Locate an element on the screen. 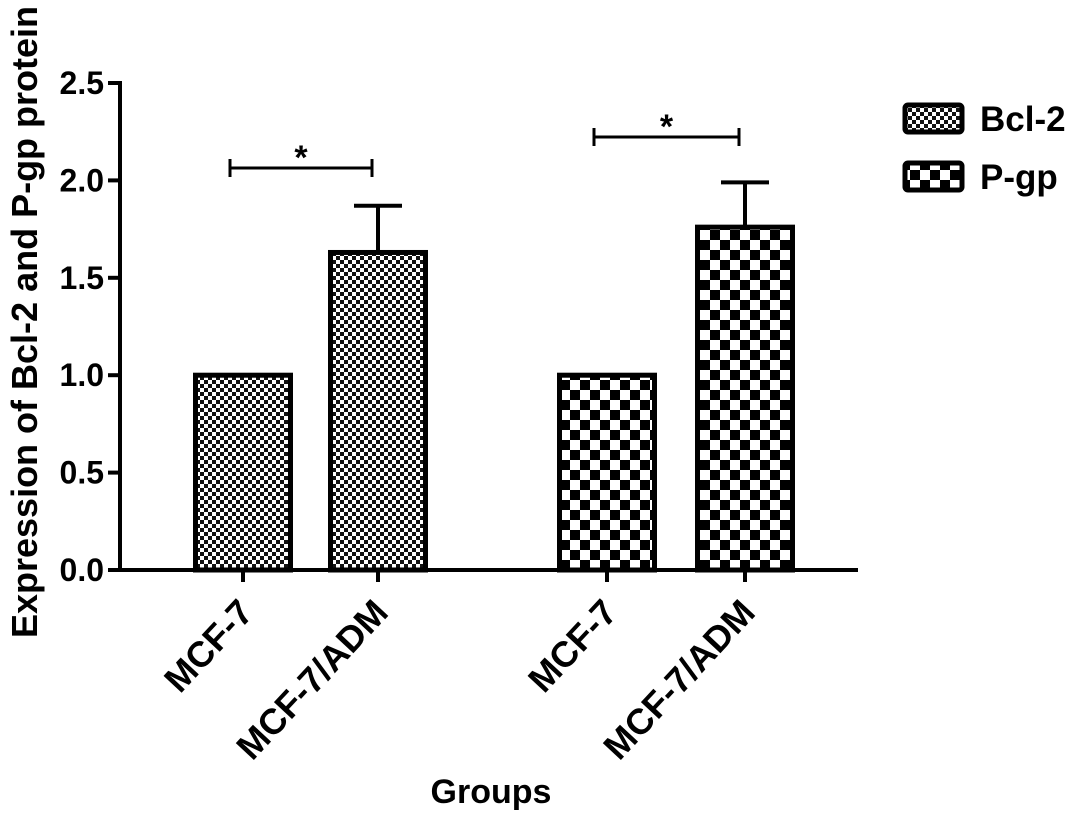 This screenshot has width=1087, height=824. significance-bracket-p-gp: * is located at coordinates (666, 127).